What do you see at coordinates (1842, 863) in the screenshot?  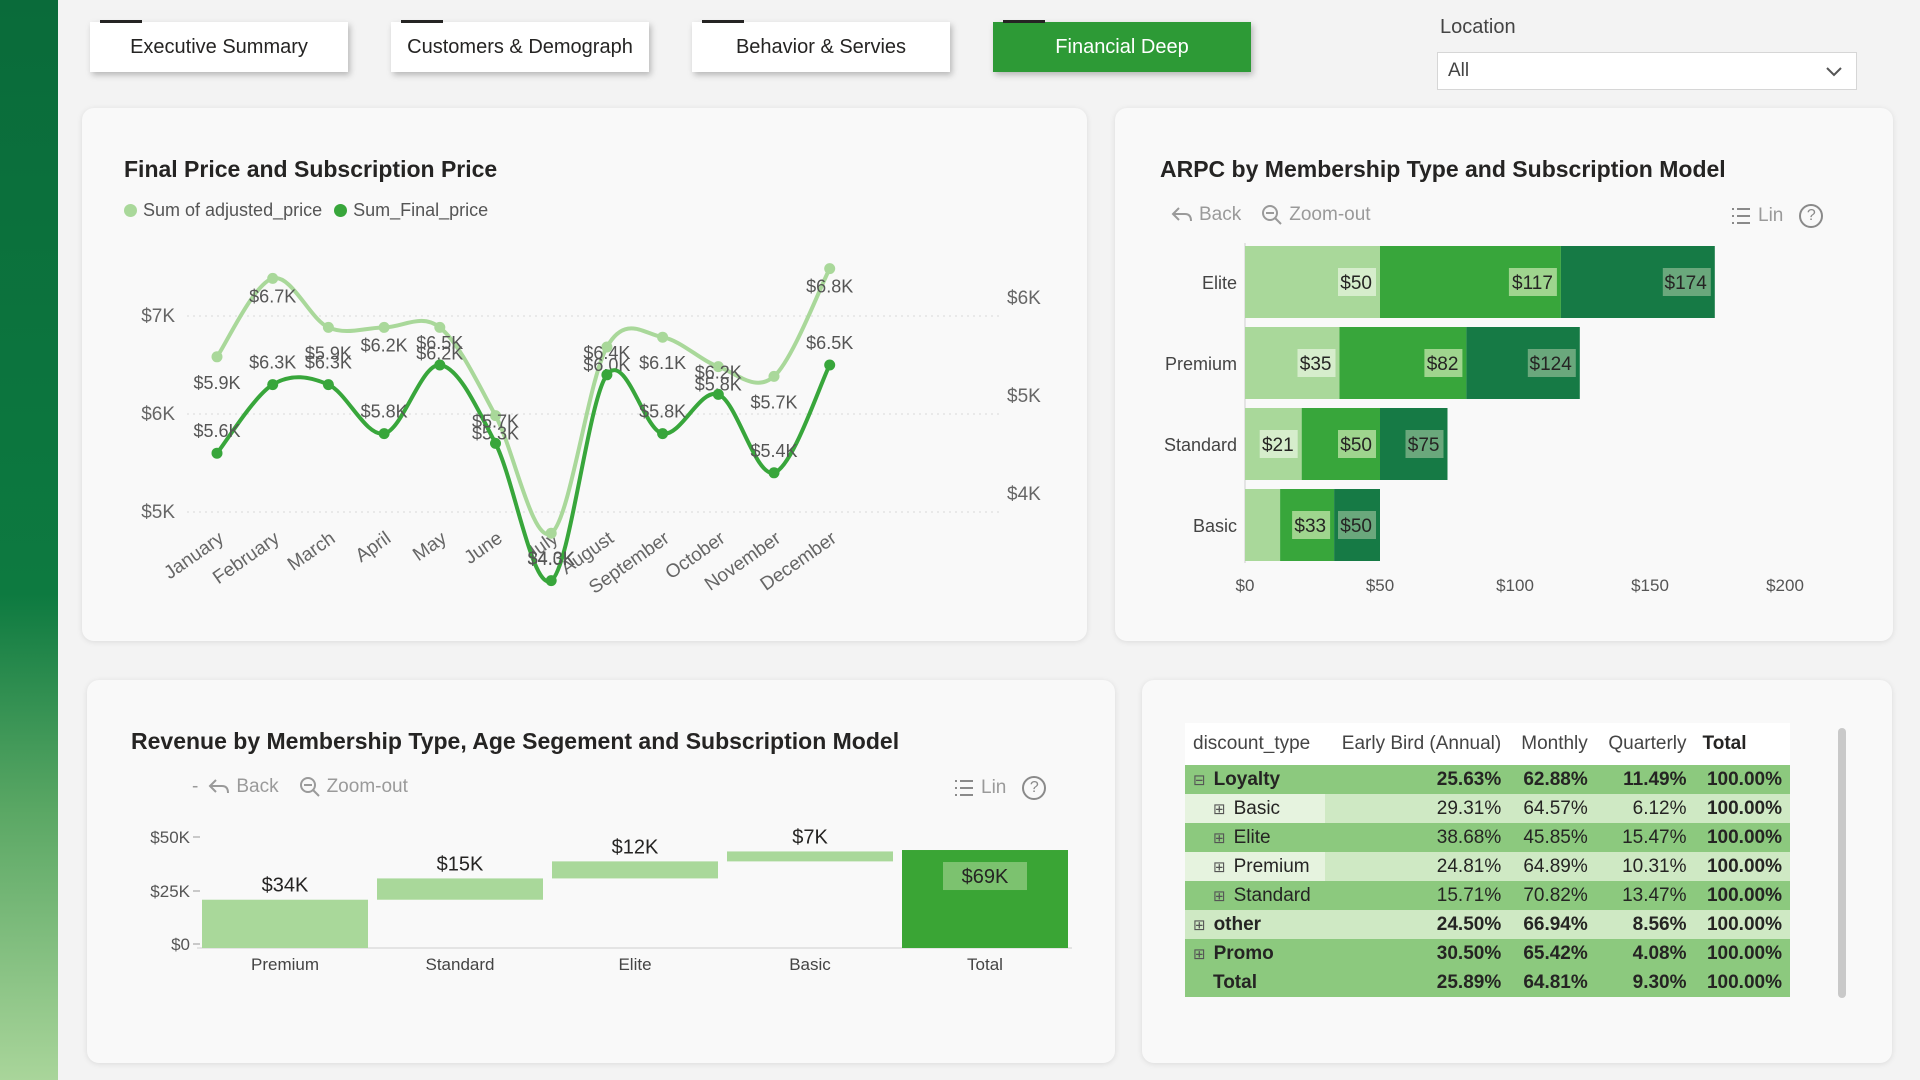 I see `matrix-scrollbar` at bounding box center [1842, 863].